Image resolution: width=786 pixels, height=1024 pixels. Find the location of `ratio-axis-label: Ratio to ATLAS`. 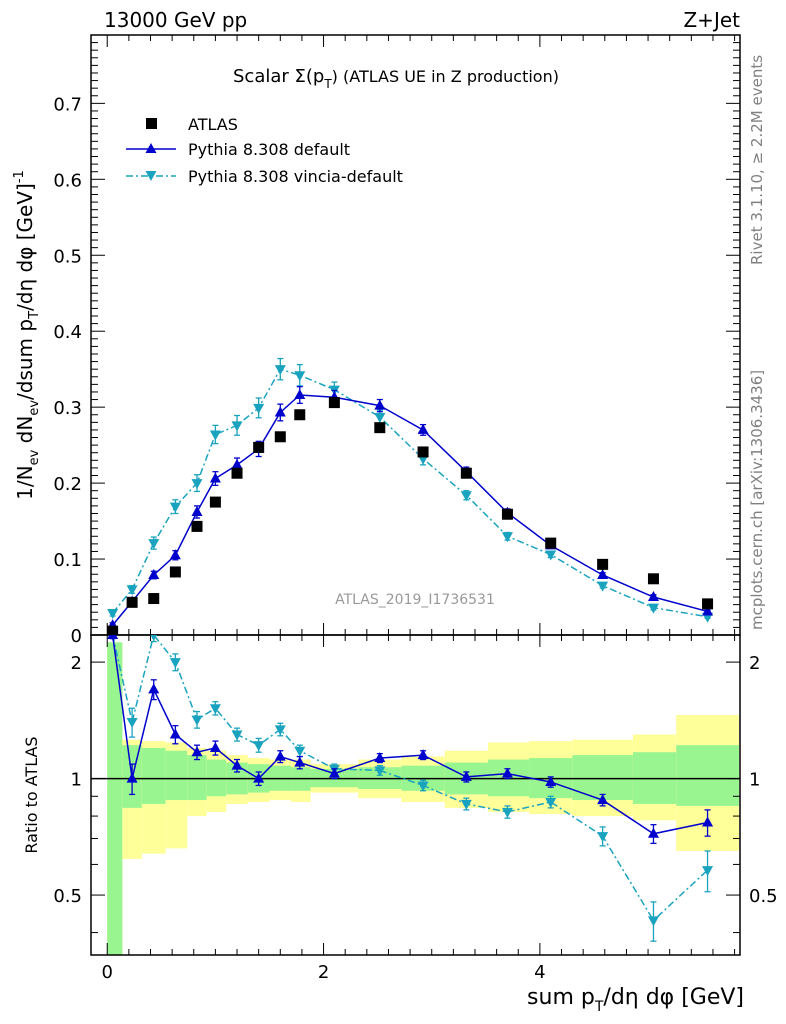

ratio-axis-label: Ratio to ATLAS is located at coordinates (31, 794).